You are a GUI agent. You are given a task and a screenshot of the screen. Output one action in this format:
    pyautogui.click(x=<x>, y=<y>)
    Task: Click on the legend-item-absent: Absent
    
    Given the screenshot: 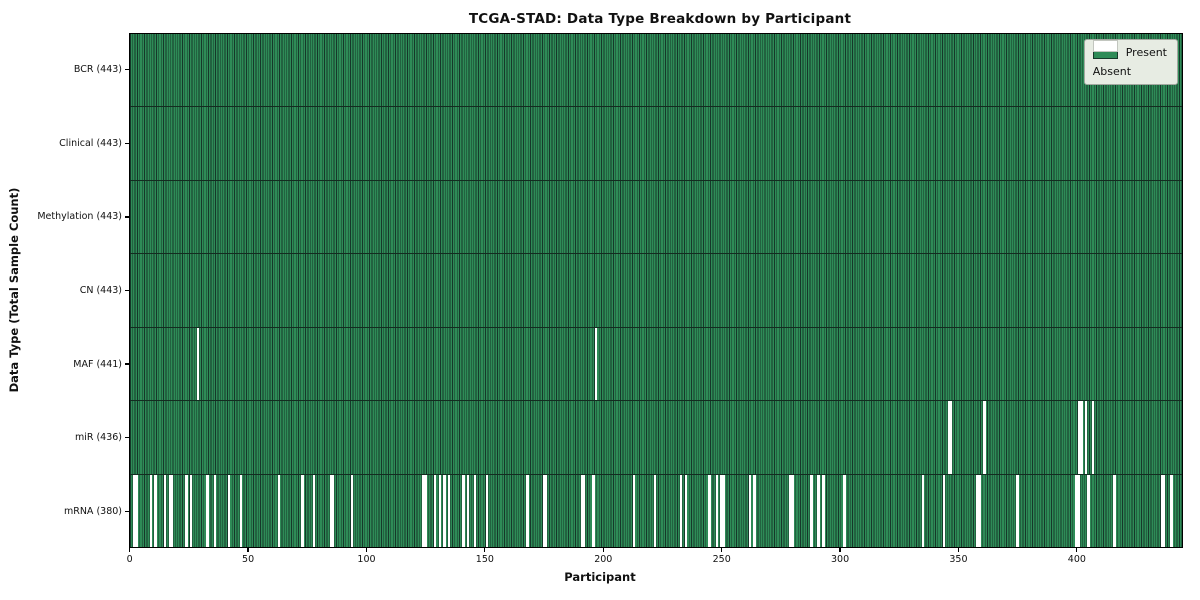 What is the action you would take?
    pyautogui.click(x=1129, y=59)
    